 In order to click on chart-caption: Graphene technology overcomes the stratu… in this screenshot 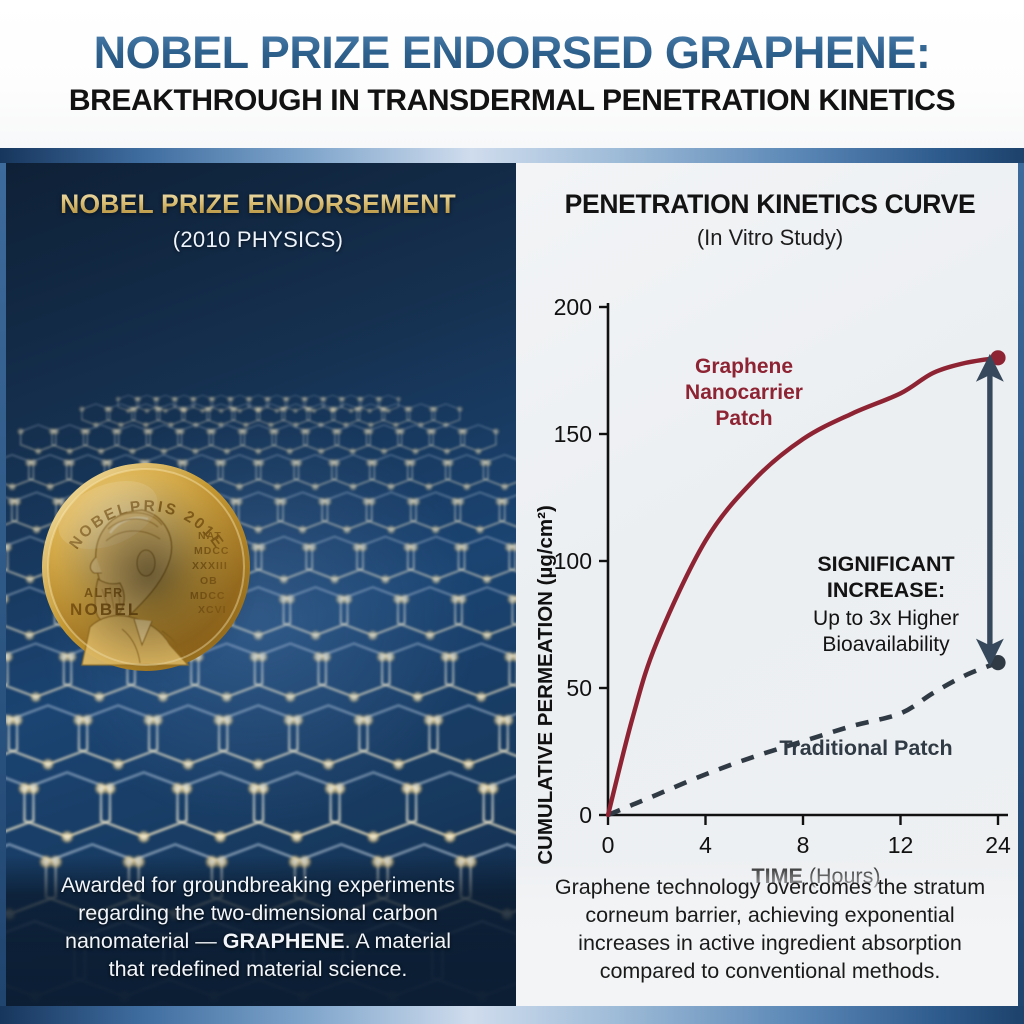, I will do `click(770, 933)`.